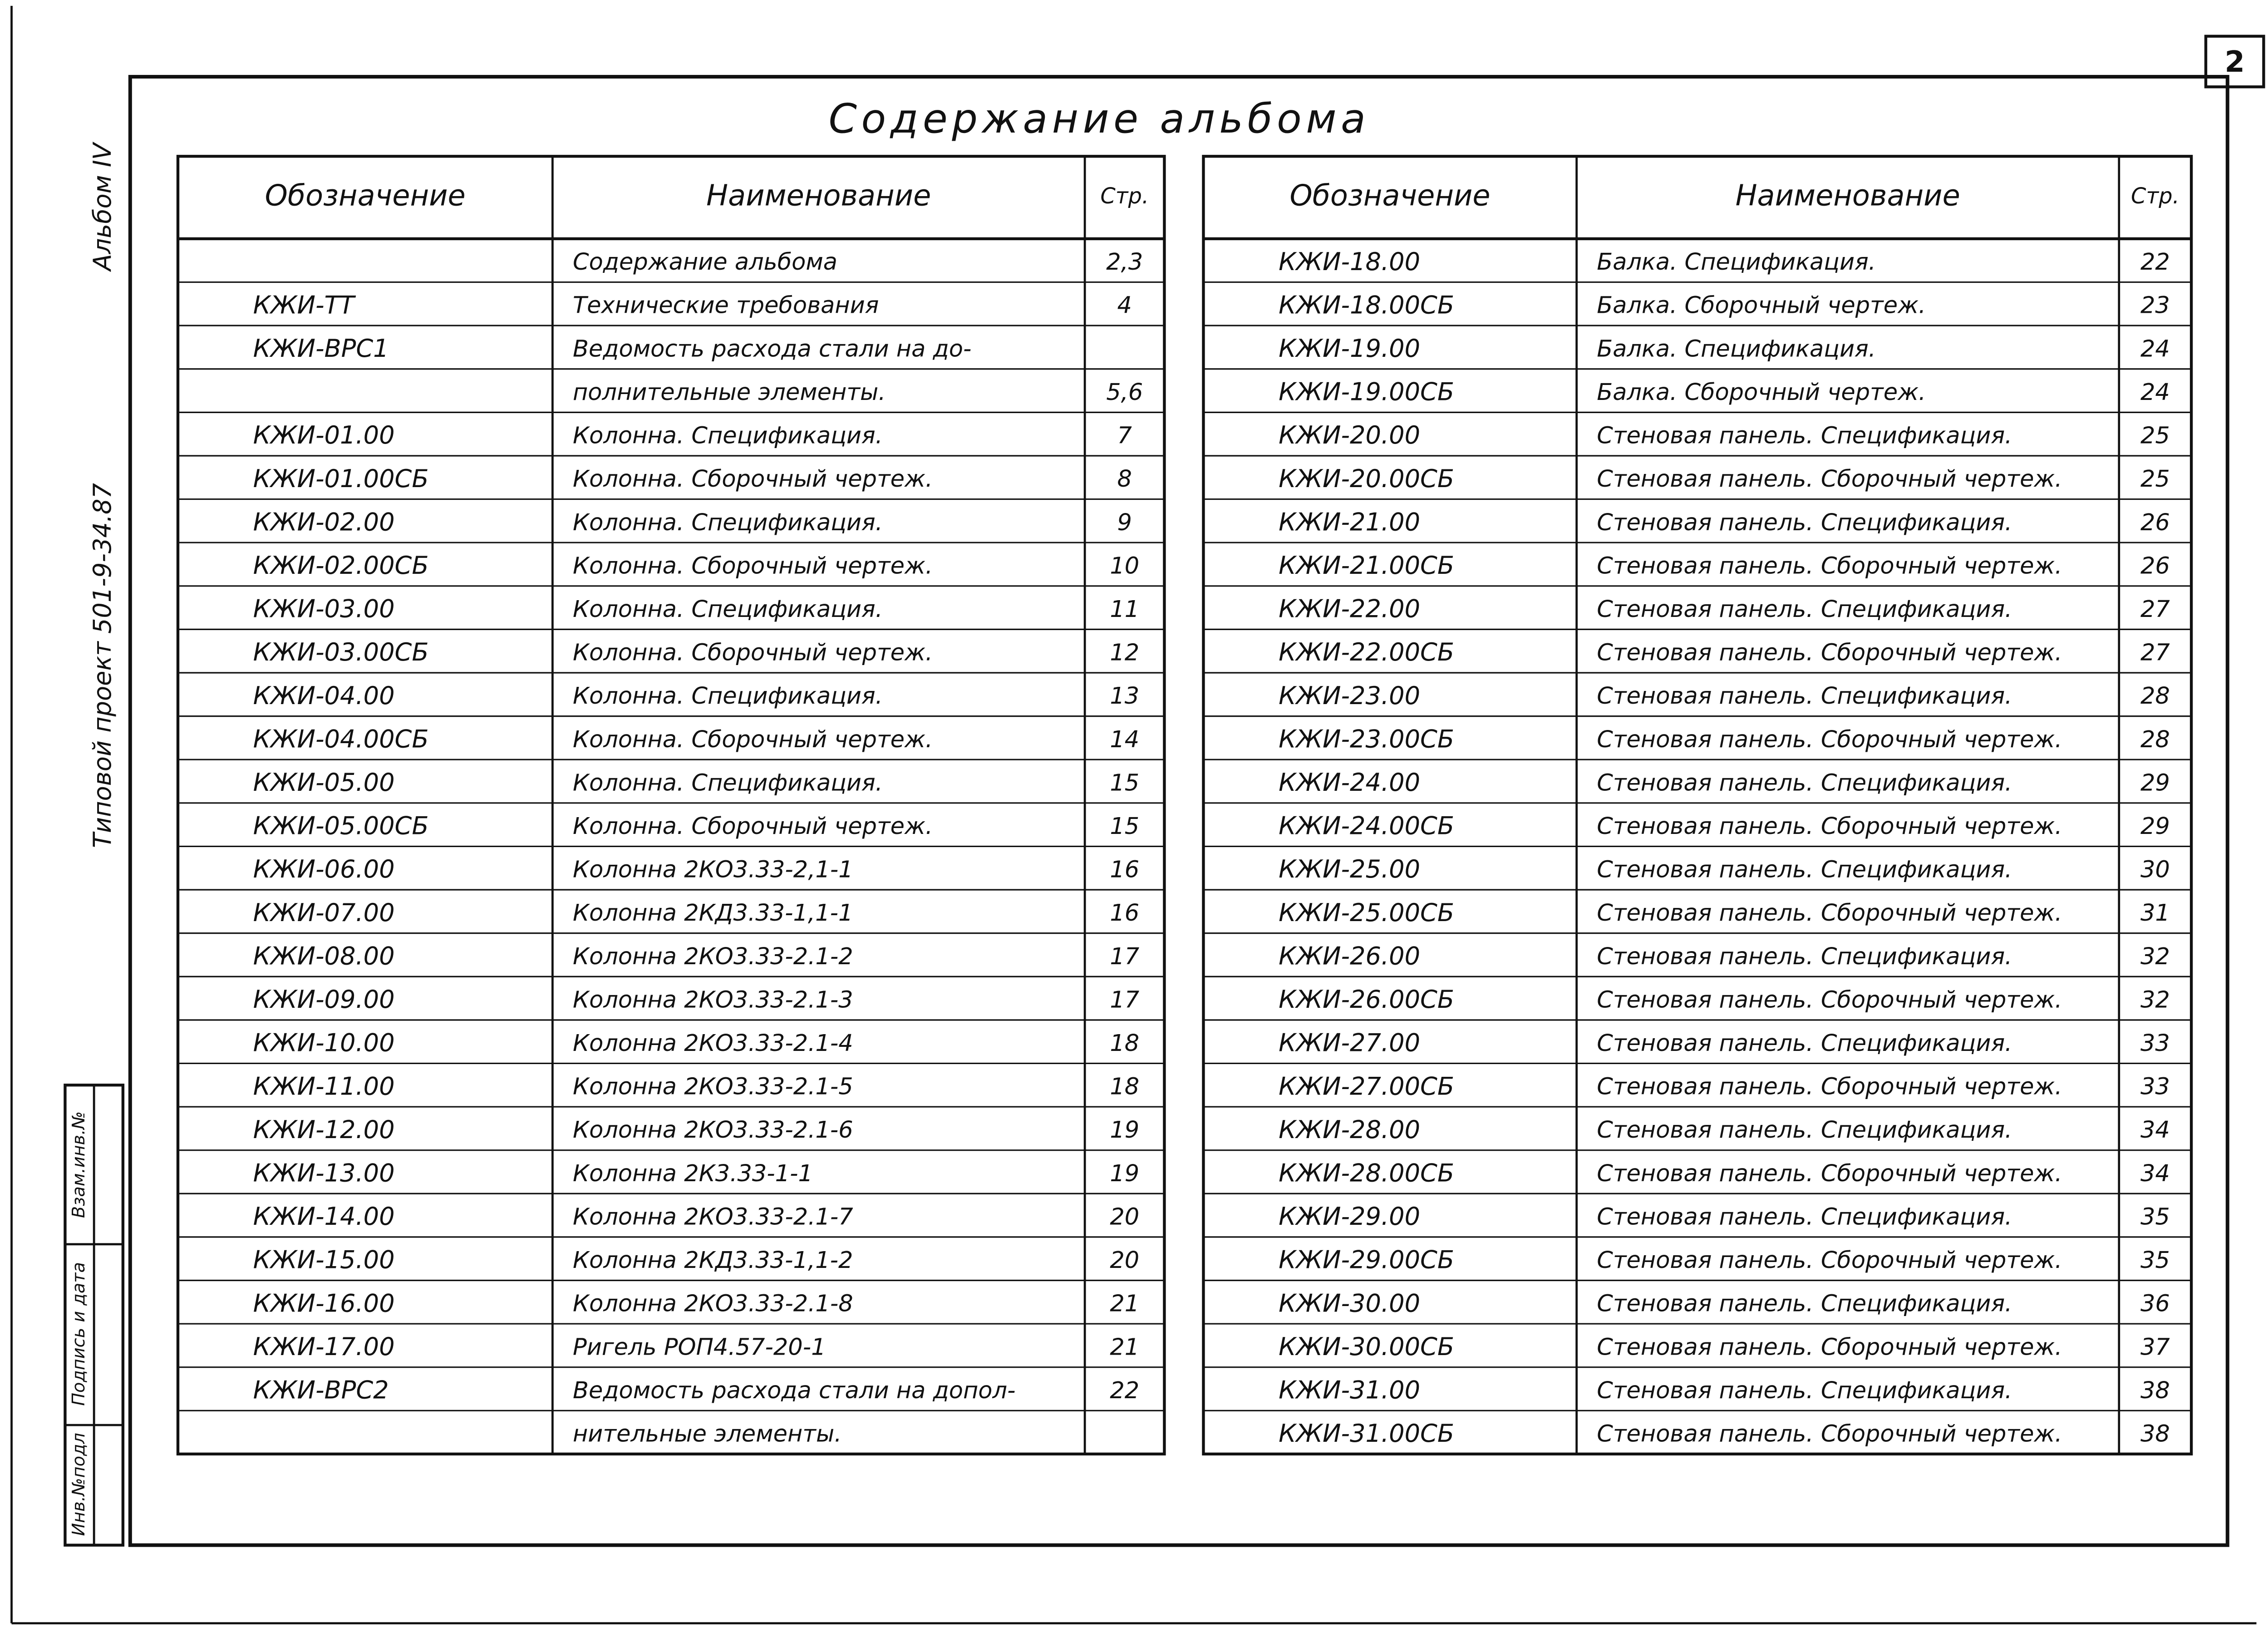  I want to click on item-name: Колонна 2К3.33-1-1, so click(693, 1173).